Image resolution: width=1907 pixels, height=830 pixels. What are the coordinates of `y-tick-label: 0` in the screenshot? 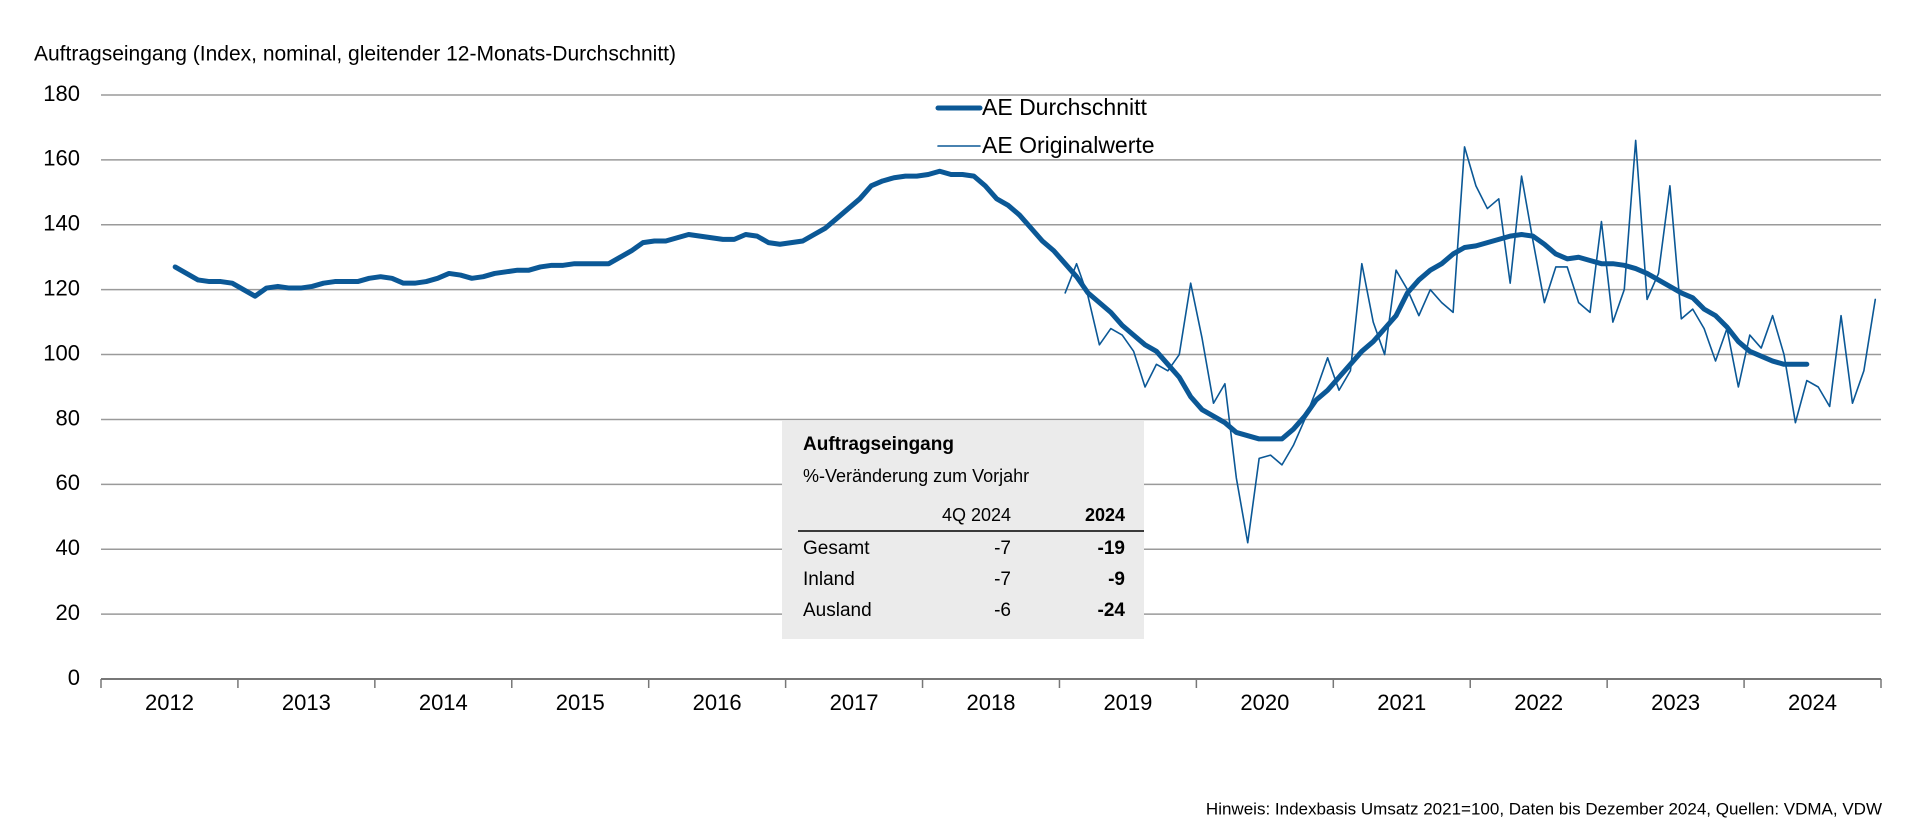 It's located at (74, 677).